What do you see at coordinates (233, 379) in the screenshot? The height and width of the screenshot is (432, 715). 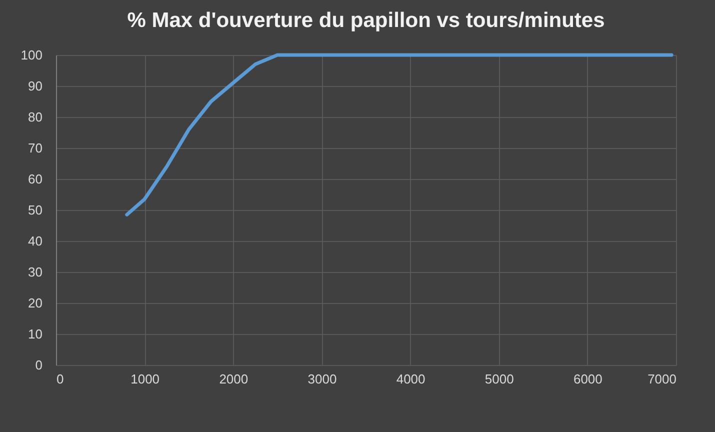 I see `x-tick-label: 2000` at bounding box center [233, 379].